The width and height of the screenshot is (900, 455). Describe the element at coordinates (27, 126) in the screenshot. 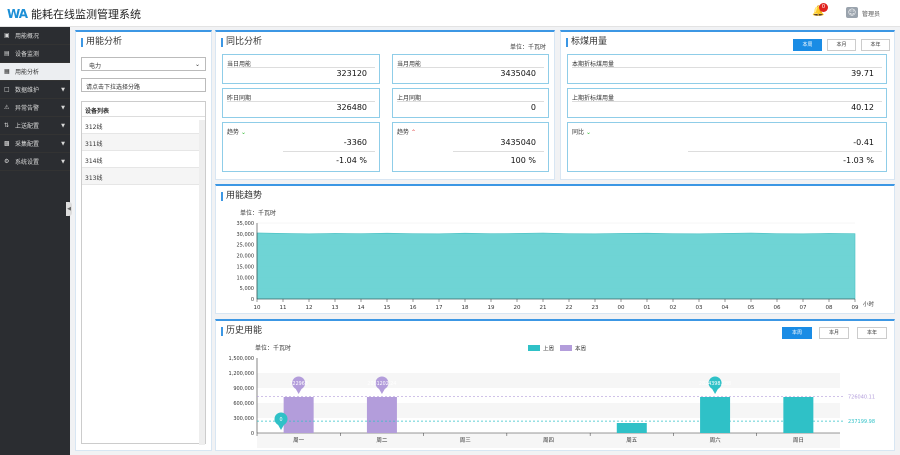

I see `sidebar-item-label: 上送配置` at that location.